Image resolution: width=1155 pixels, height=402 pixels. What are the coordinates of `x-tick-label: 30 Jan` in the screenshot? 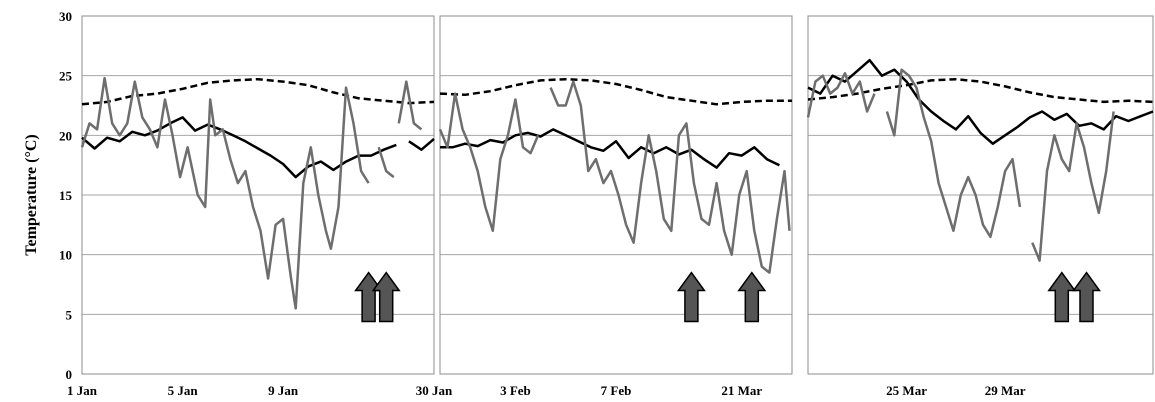 It's located at (434, 390).